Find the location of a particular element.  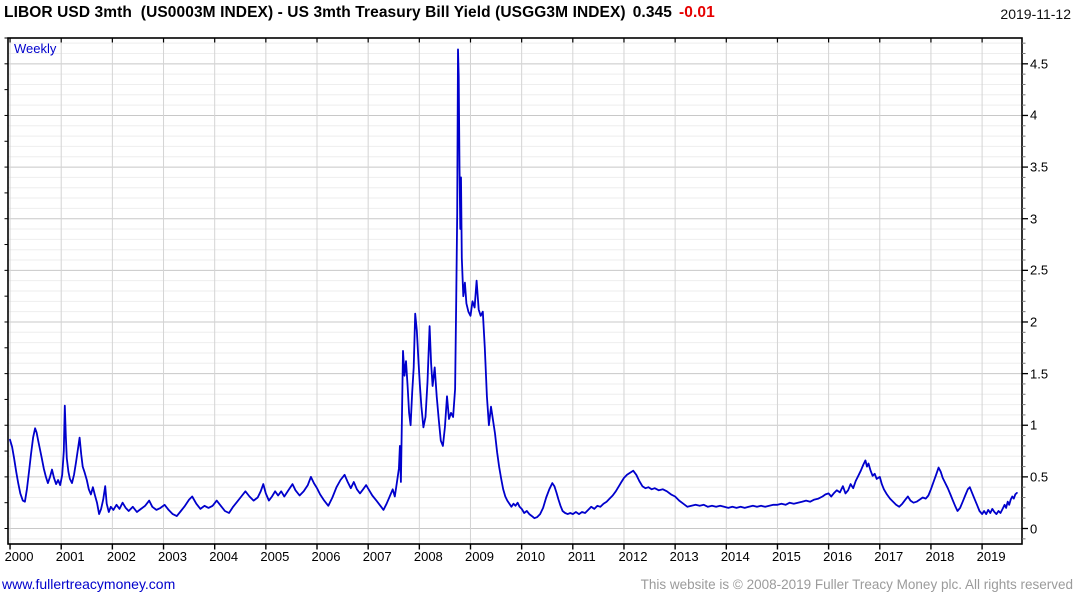

x-tick-label: 2018 is located at coordinates (940, 556).